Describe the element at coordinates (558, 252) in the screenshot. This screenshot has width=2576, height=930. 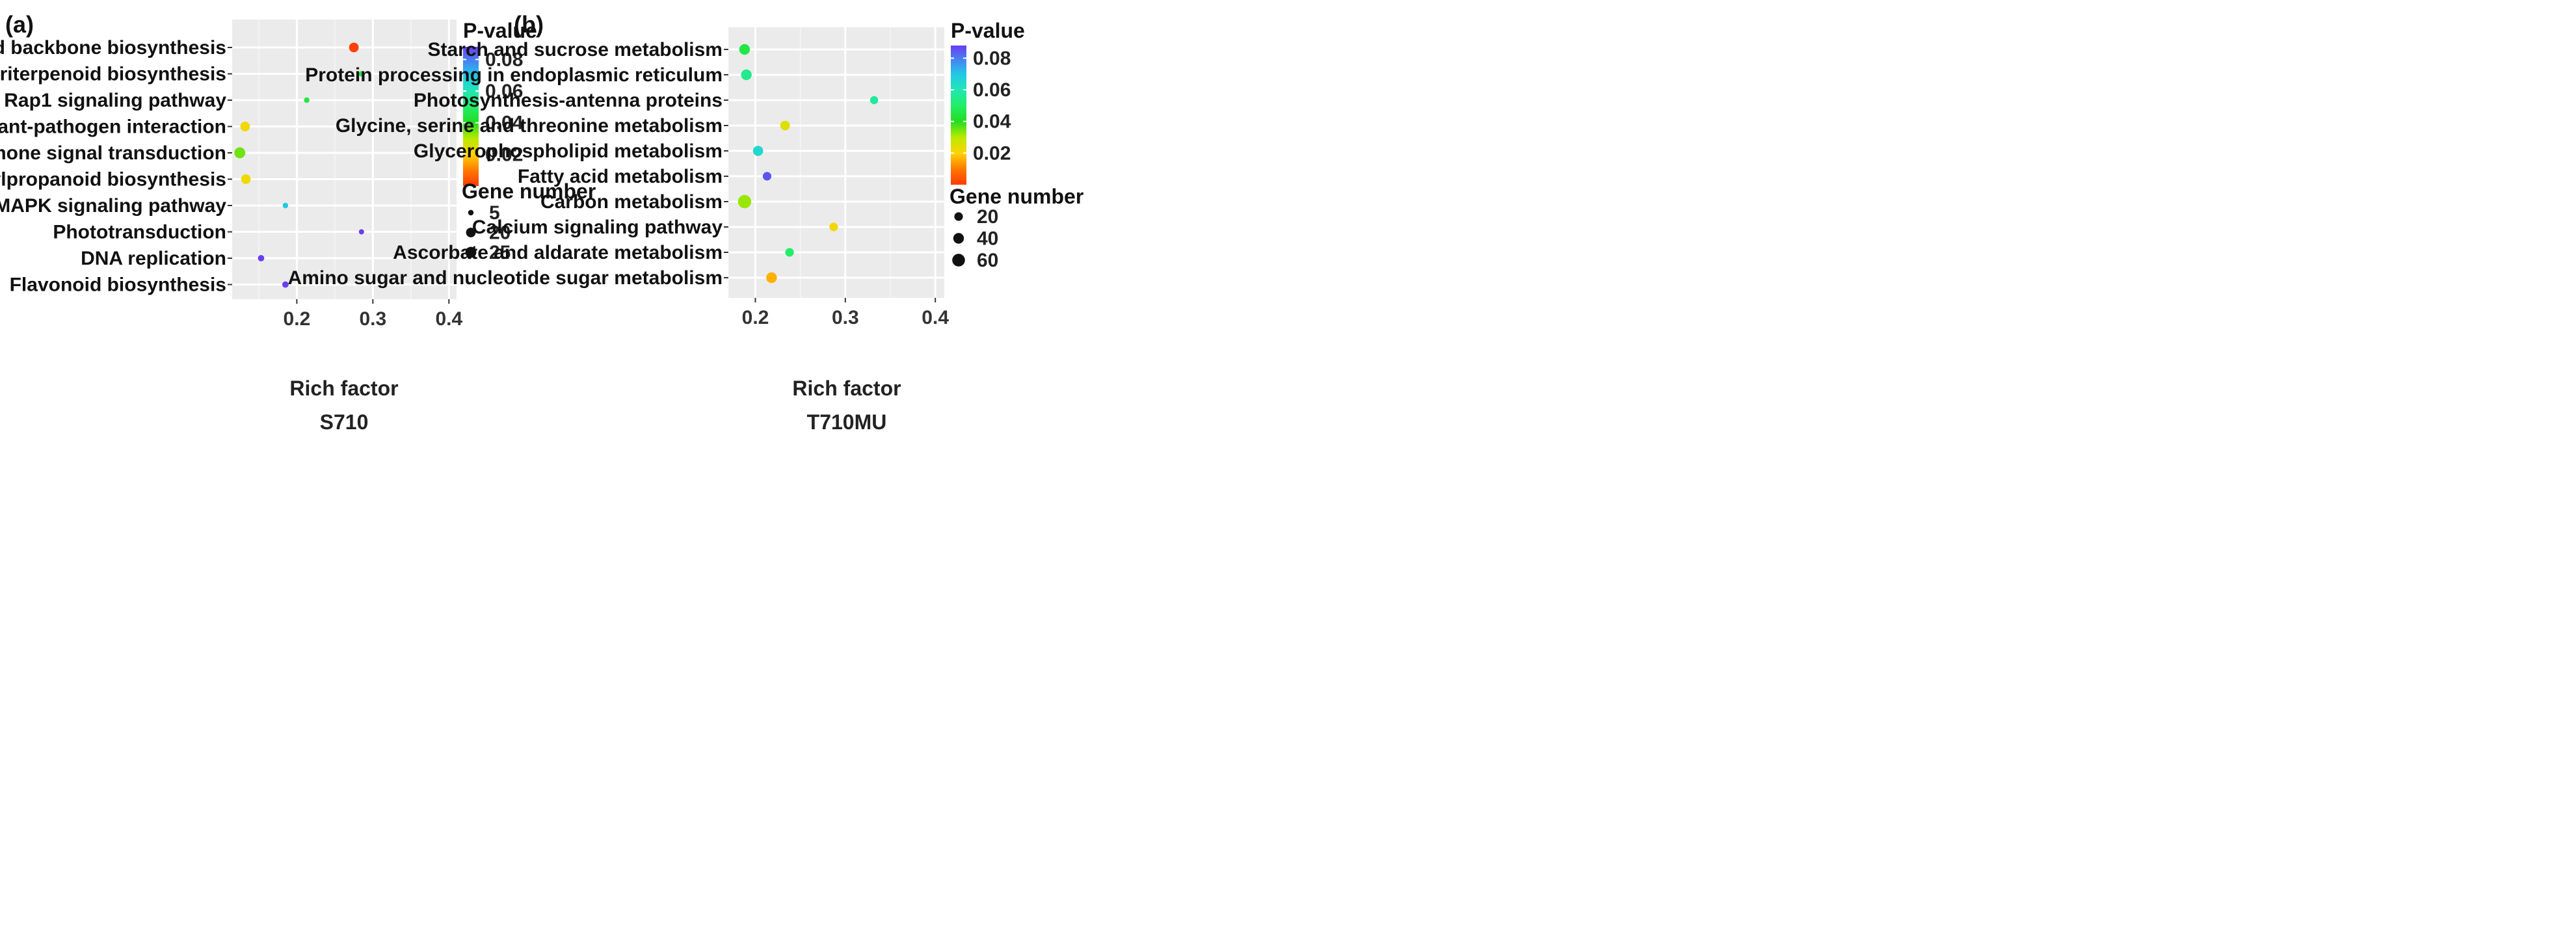
I see `category-label: Ascorbate and aldarate metabolism` at that location.